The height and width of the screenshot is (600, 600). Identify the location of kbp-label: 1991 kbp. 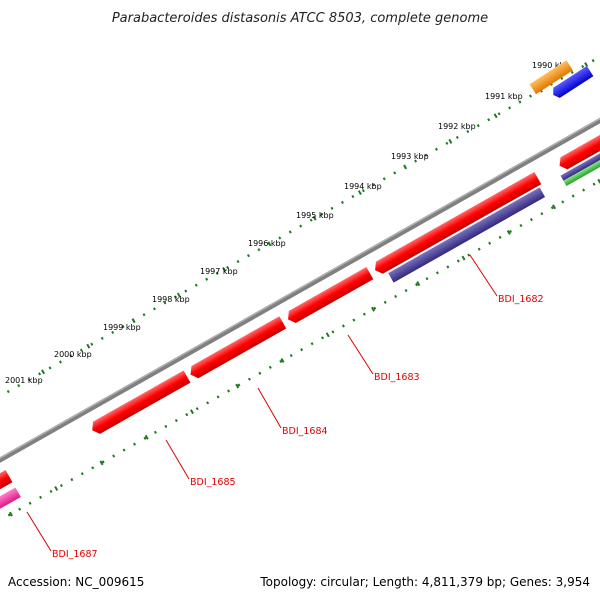
(504, 96).